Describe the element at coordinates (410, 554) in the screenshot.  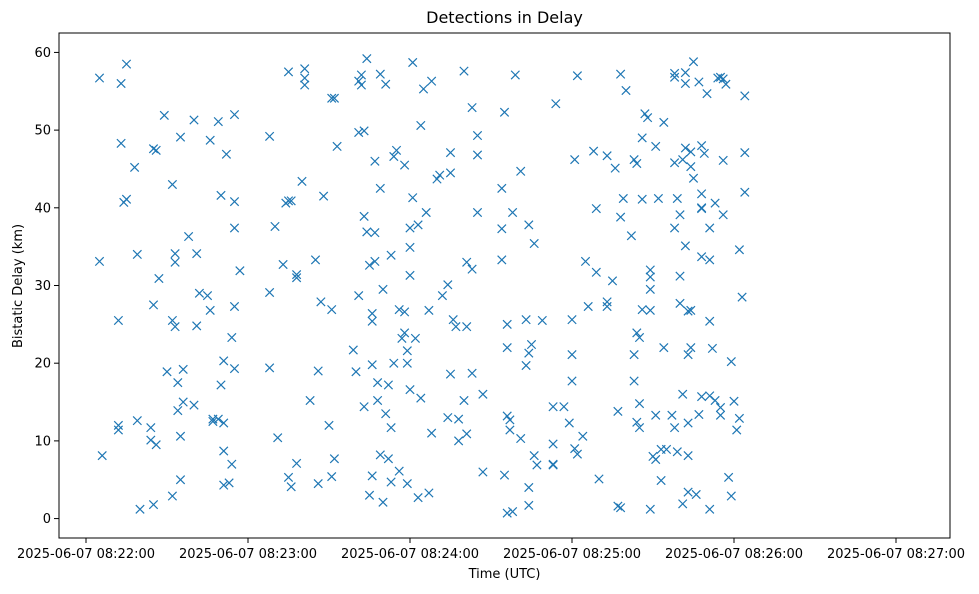
I see `x-tick-label: 2025-06-07 08:24:00` at that location.